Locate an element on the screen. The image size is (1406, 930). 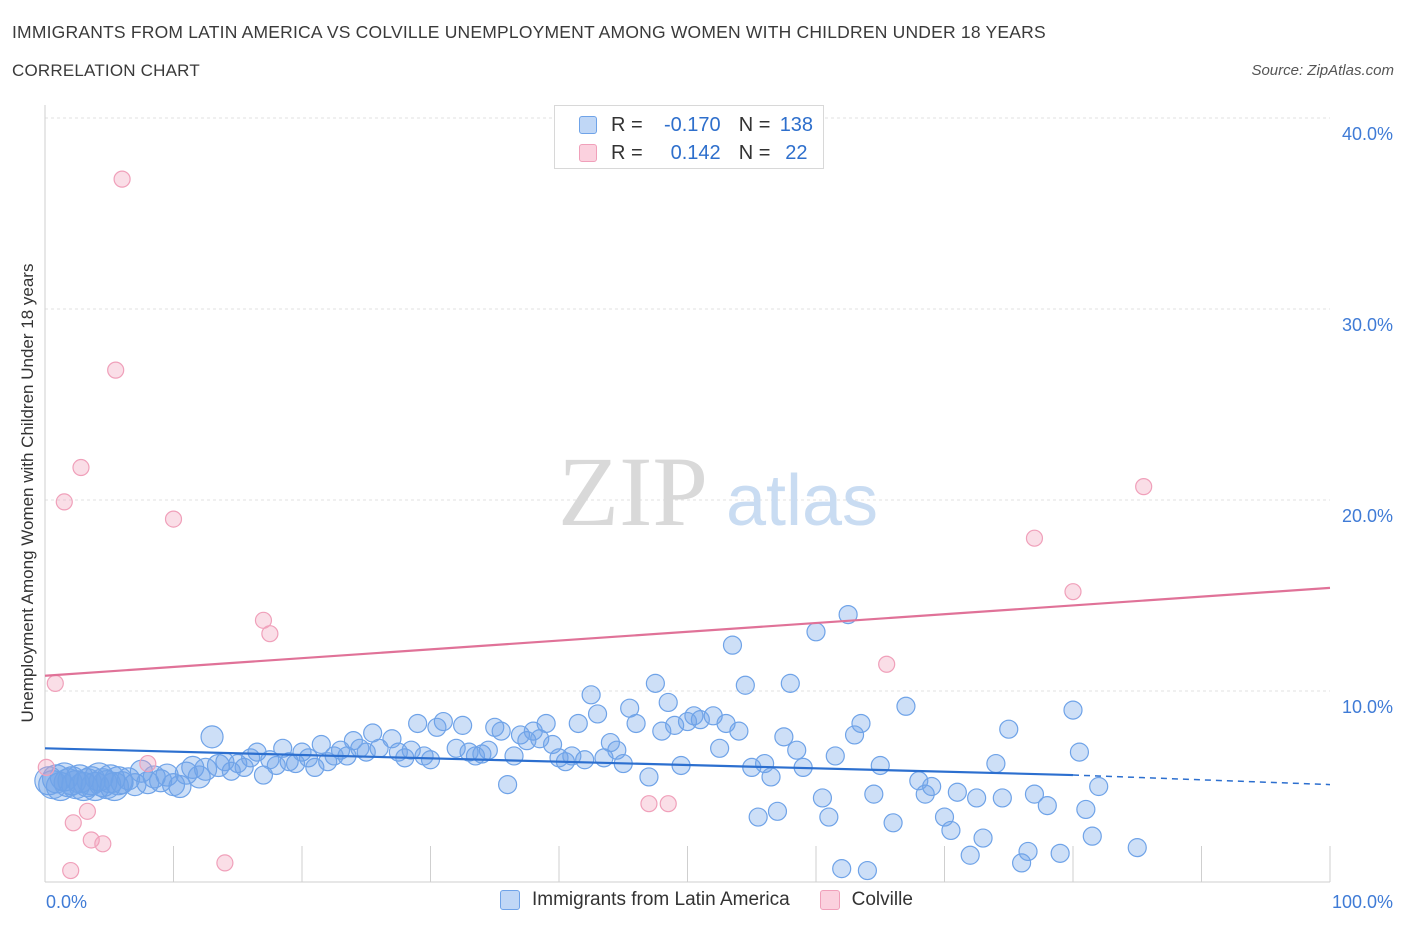
correlation-legend: R = -0.170 N = 138 R = 0.142 N = 22 is located at coordinates (689, 137).